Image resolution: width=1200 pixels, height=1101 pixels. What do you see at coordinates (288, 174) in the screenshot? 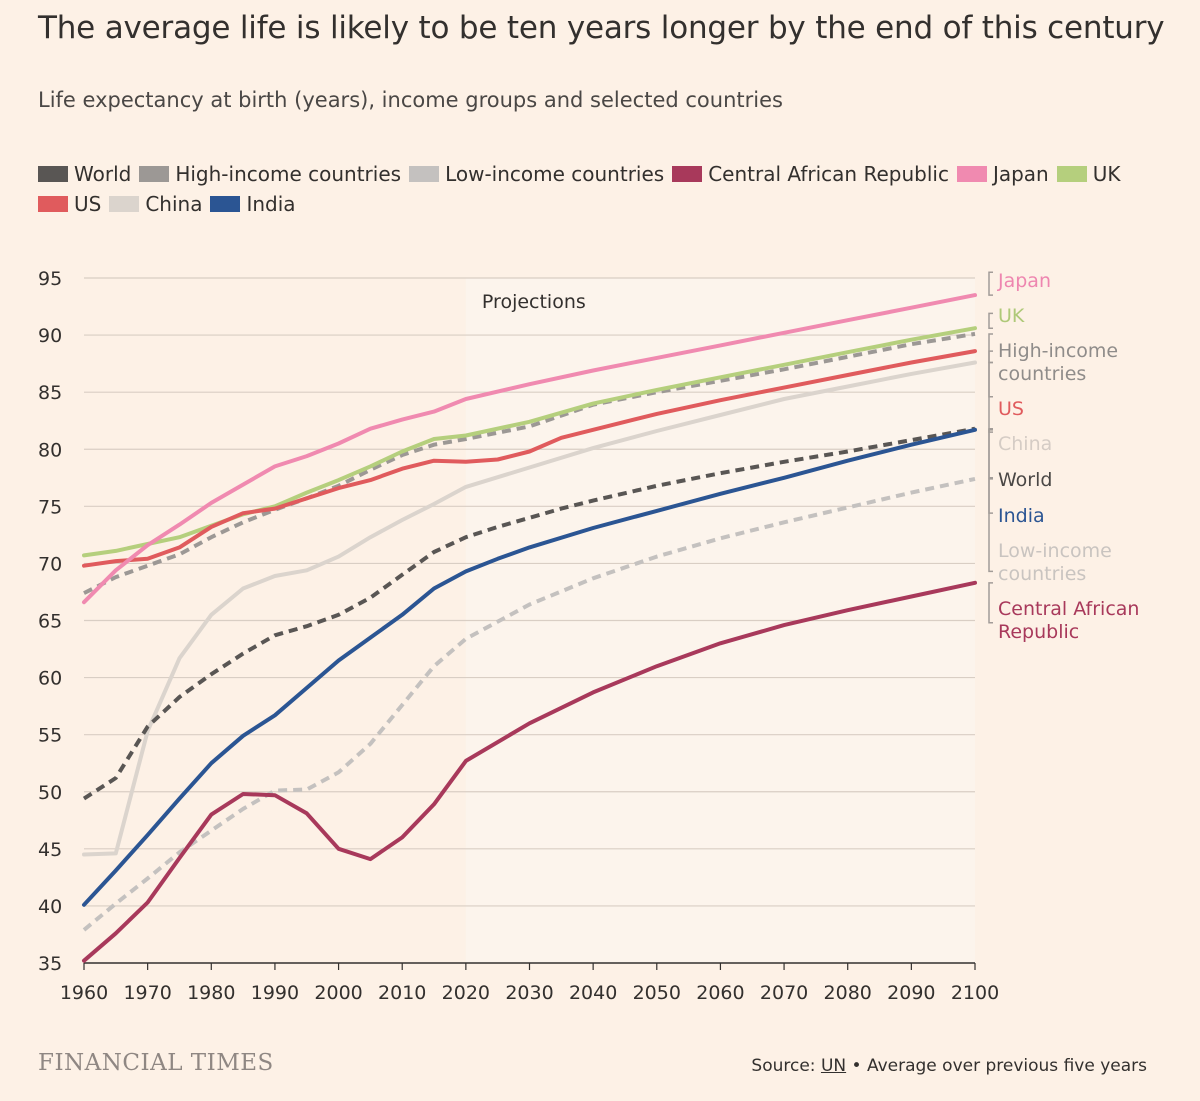
I see `legend-label: High-income countries` at bounding box center [288, 174].